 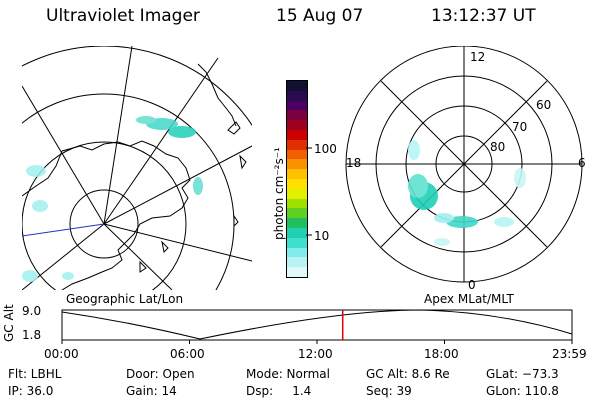 I want to click on colorbar-tick-100: 100, so click(x=325, y=149).